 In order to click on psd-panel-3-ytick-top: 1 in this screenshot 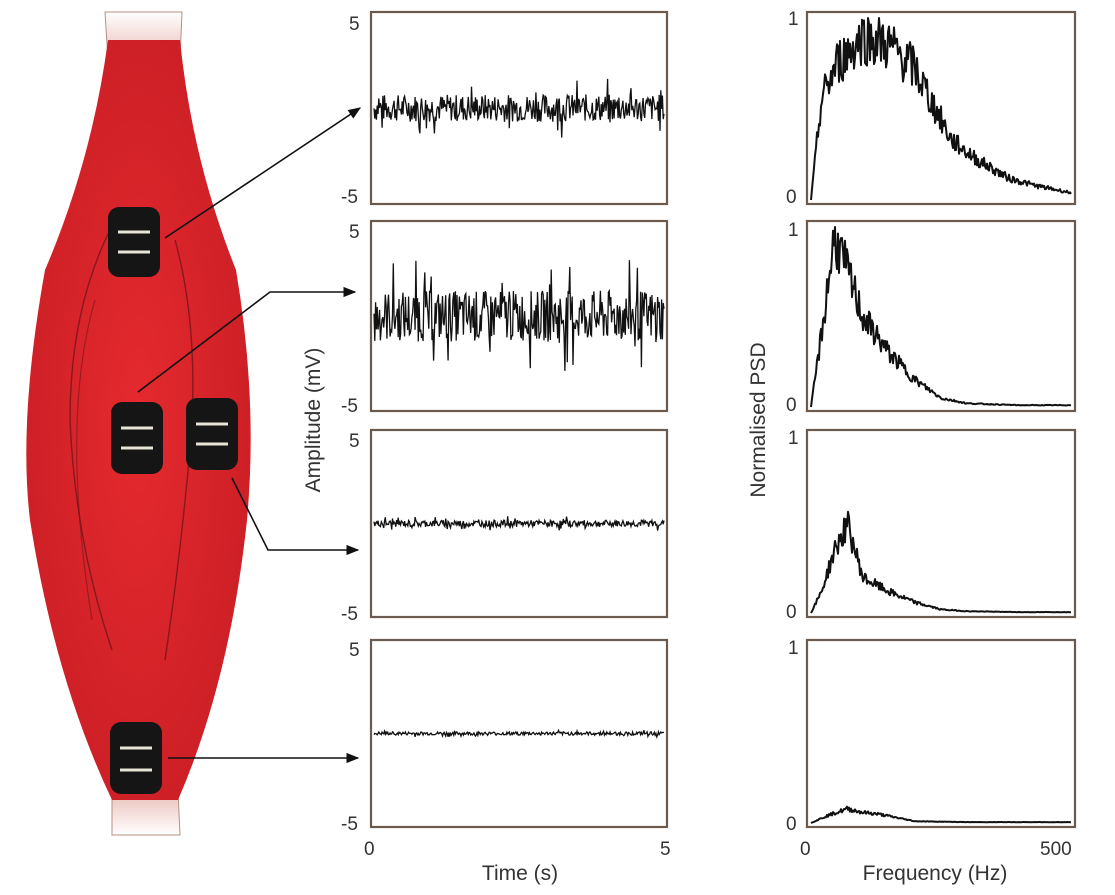, I will do `click(793, 438)`.